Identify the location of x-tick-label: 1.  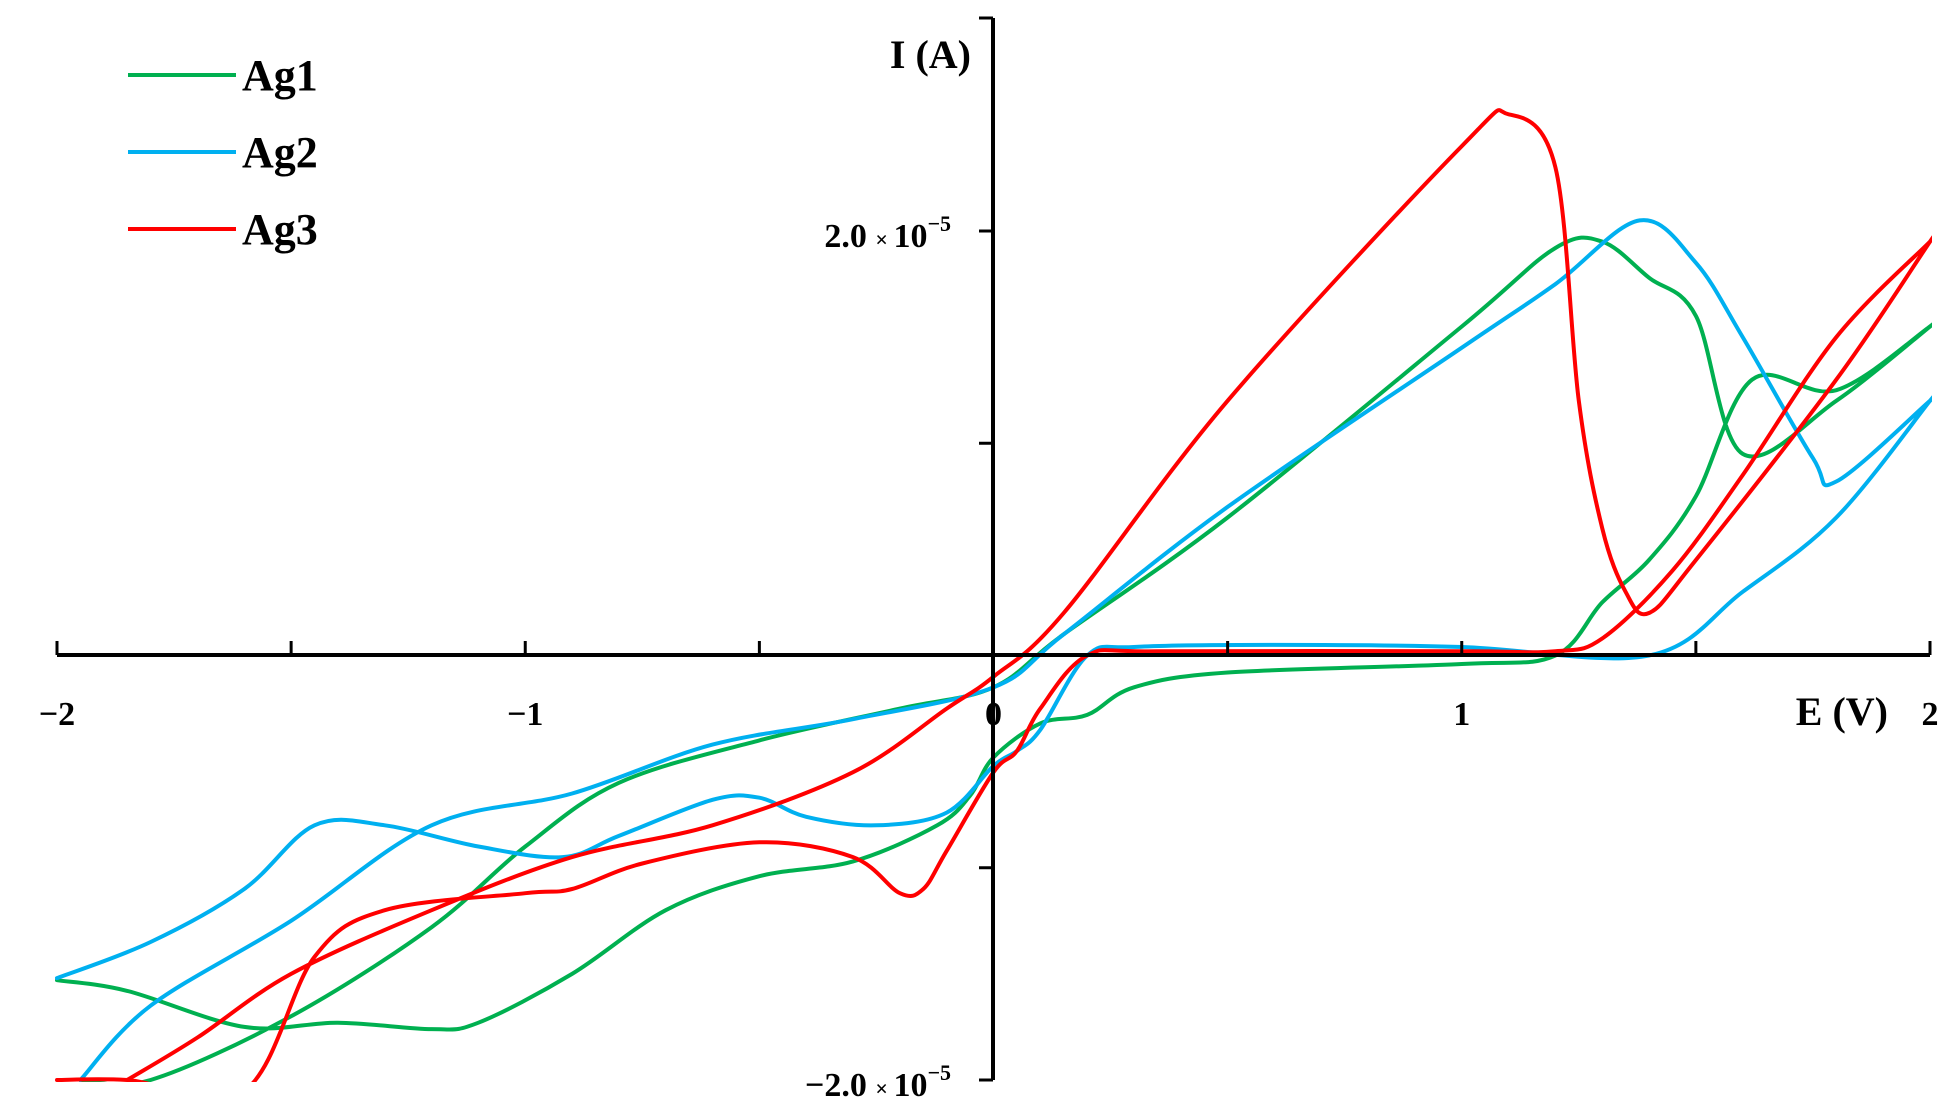
(1461, 714).